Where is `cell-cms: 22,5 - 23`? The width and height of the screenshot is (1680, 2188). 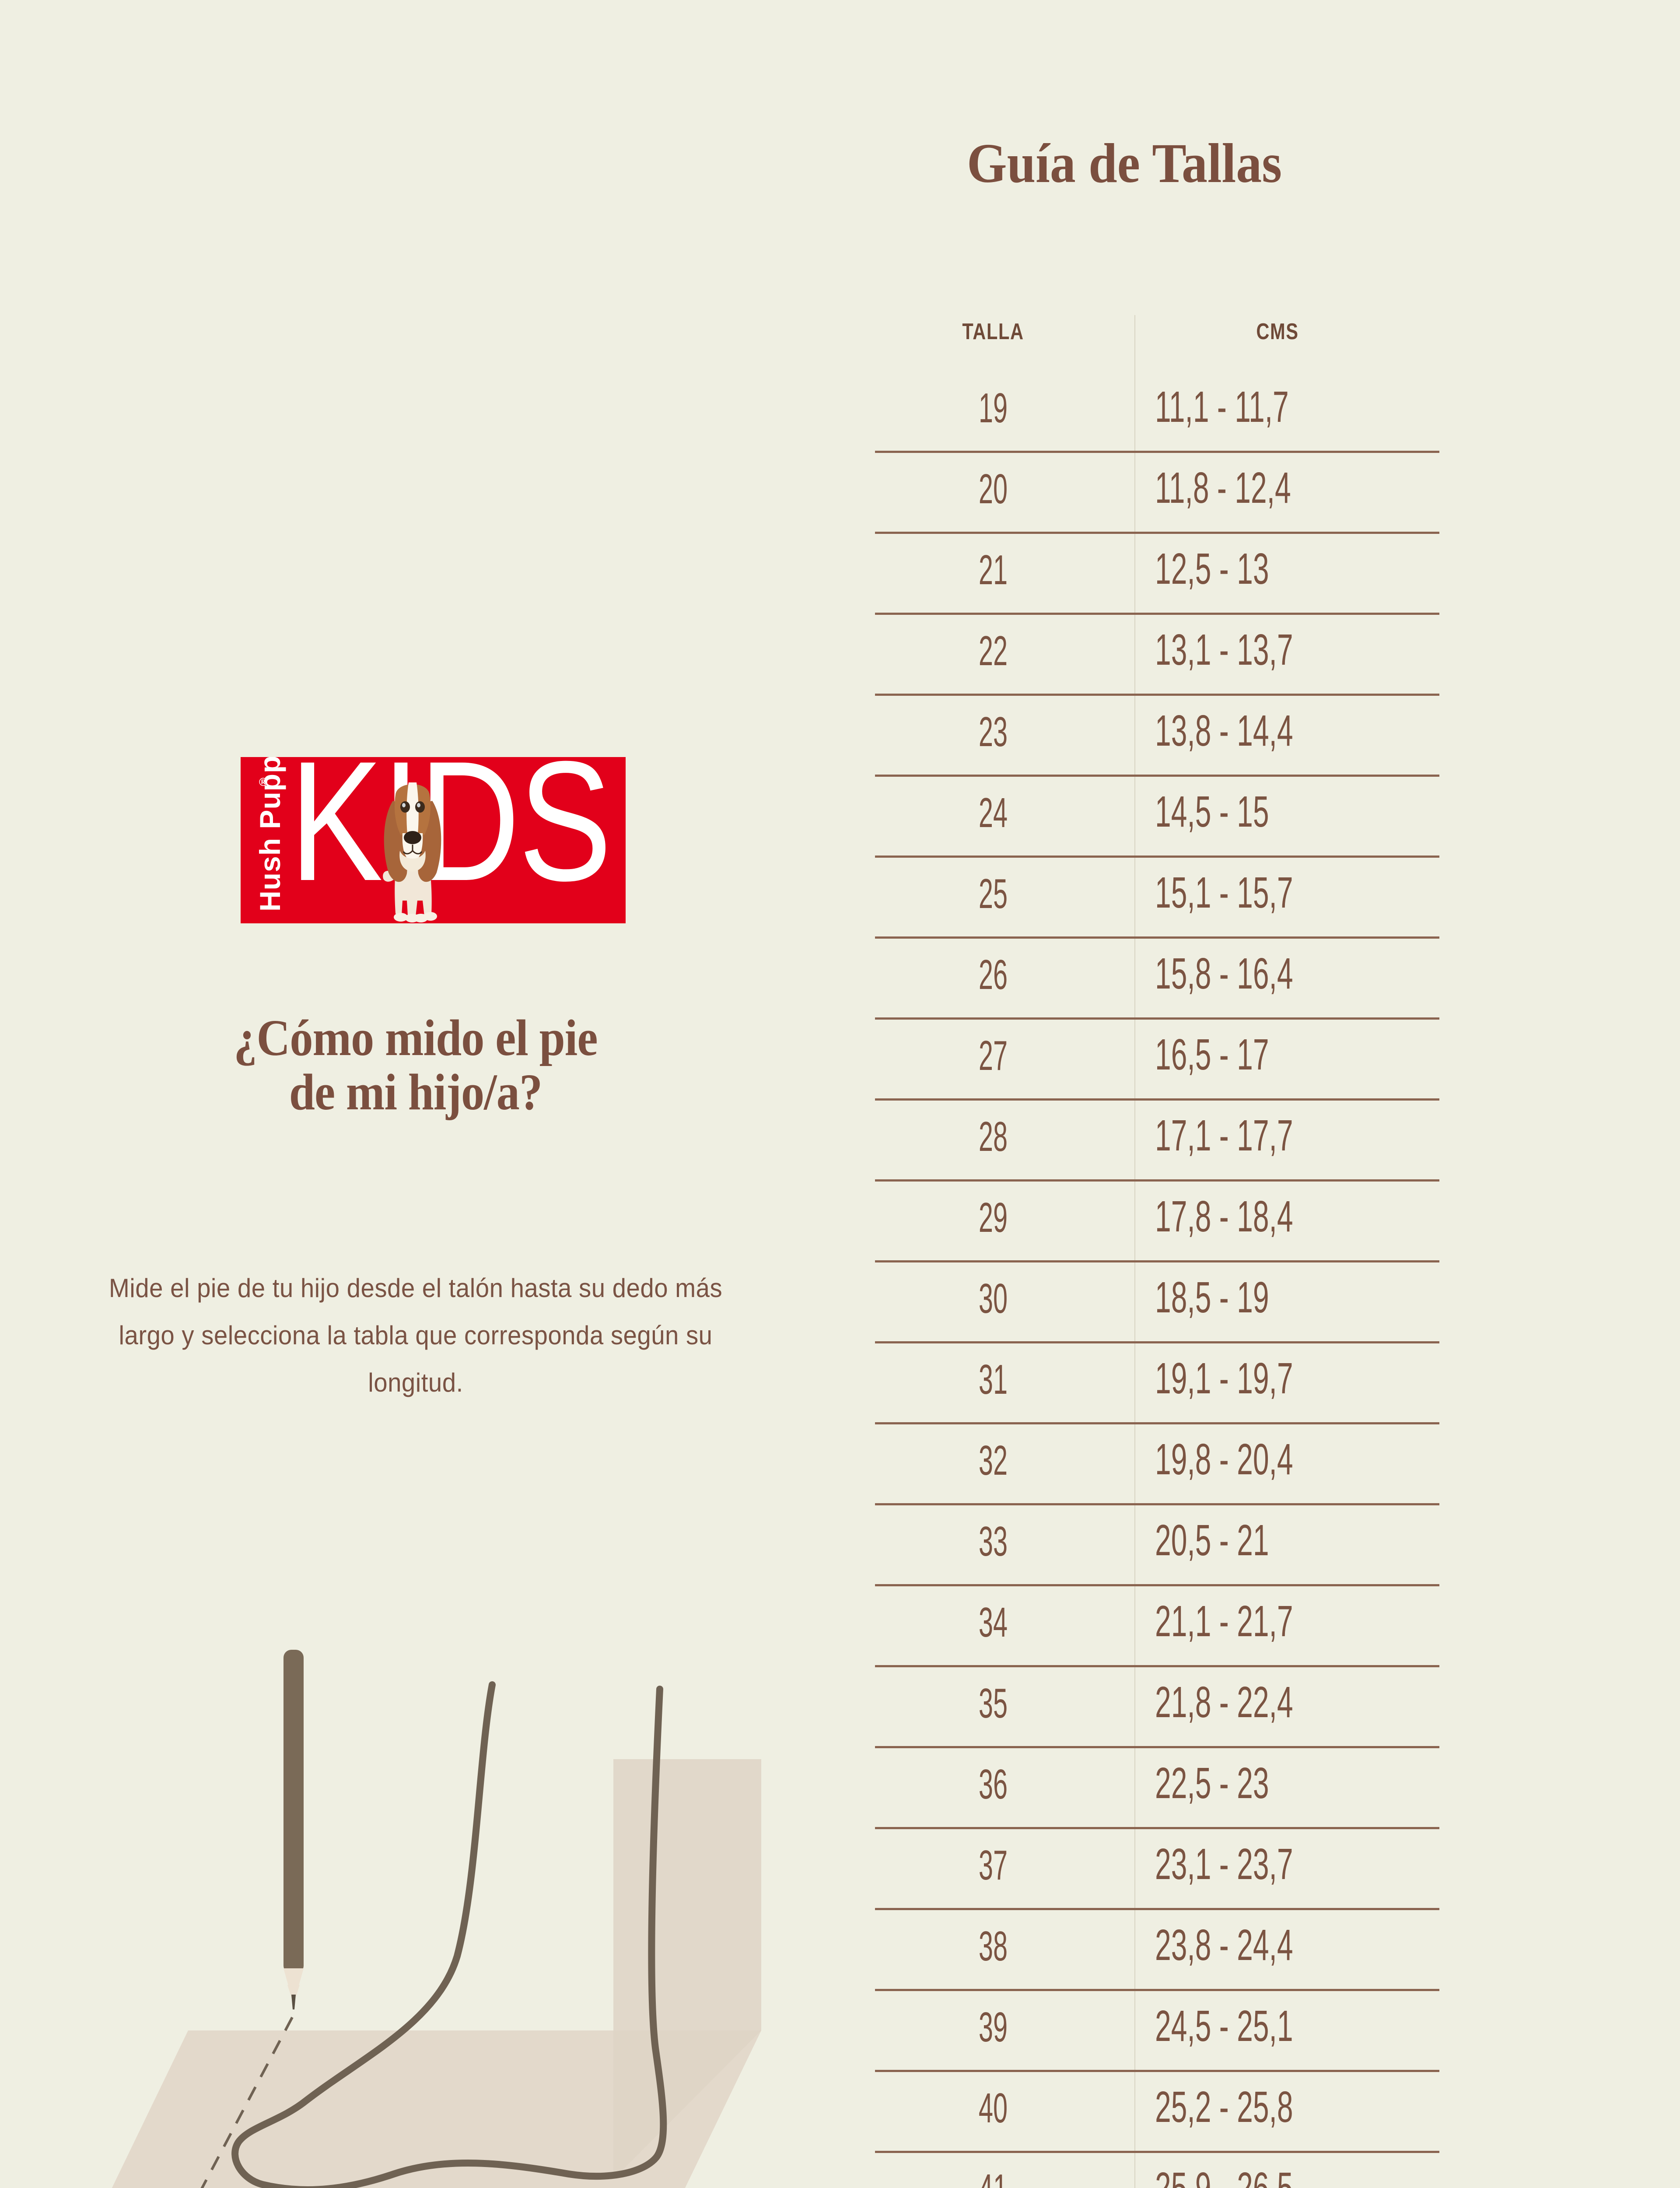
cell-cms: 22,5 - 23 is located at coordinates (1212, 1784).